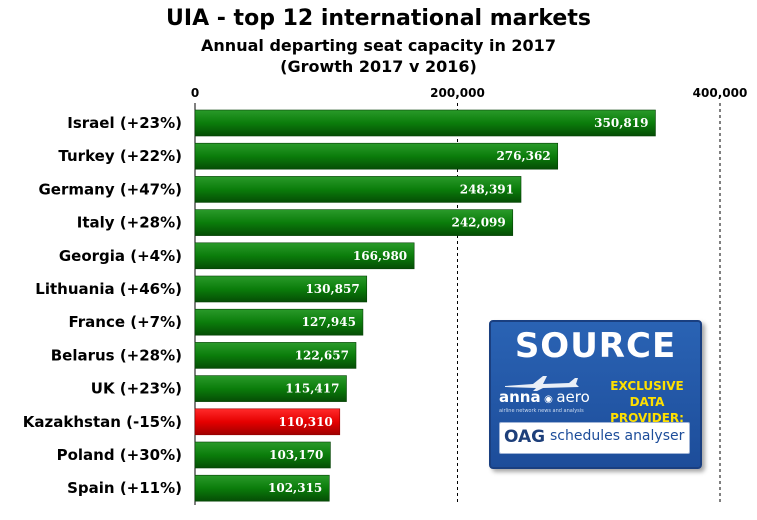 This screenshot has width=757, height=520. Describe the element at coordinates (306, 422) in the screenshot. I see `data-label: 110,310` at that location.